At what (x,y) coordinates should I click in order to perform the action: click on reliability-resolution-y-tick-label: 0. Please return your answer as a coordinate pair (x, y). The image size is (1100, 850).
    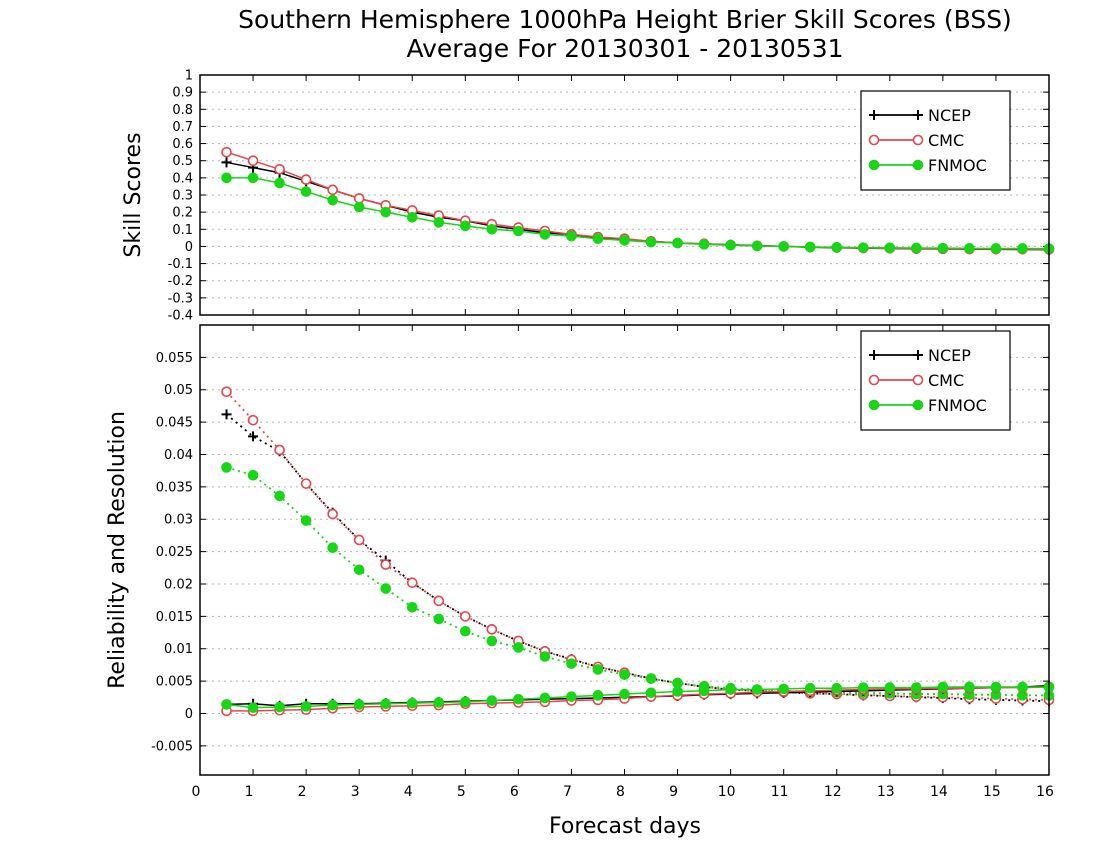
    Looking at the image, I should click on (189, 714).